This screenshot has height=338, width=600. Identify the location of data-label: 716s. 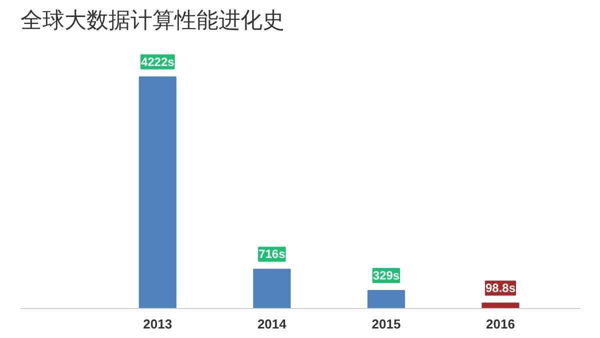
(272, 254).